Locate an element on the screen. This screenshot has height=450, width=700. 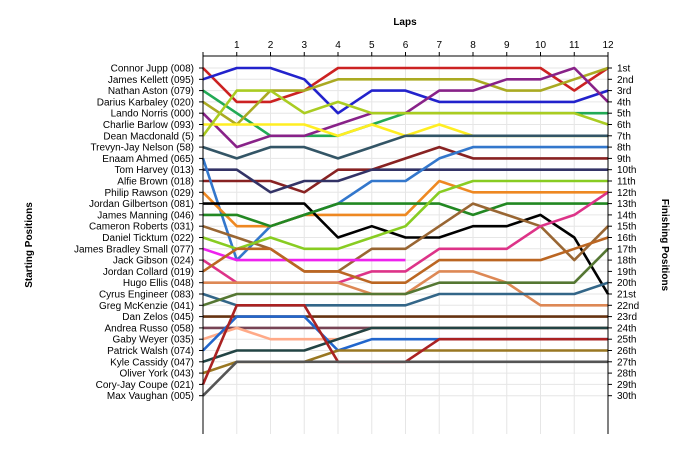
finish-position-label: 2nd is located at coordinates (625, 80).